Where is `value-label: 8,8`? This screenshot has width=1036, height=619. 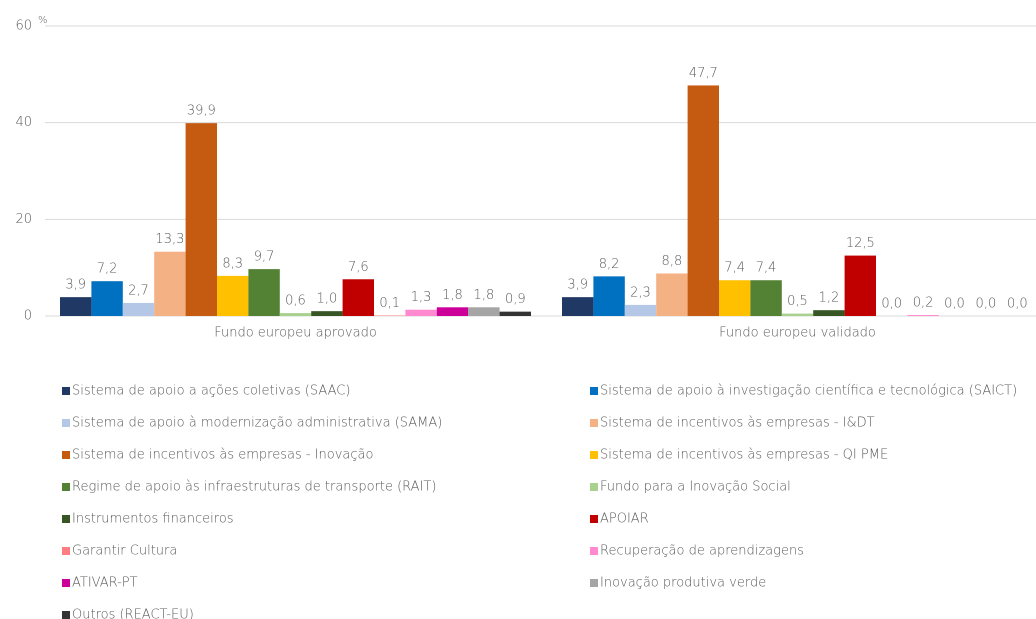 value-label: 8,8 is located at coordinates (672, 261).